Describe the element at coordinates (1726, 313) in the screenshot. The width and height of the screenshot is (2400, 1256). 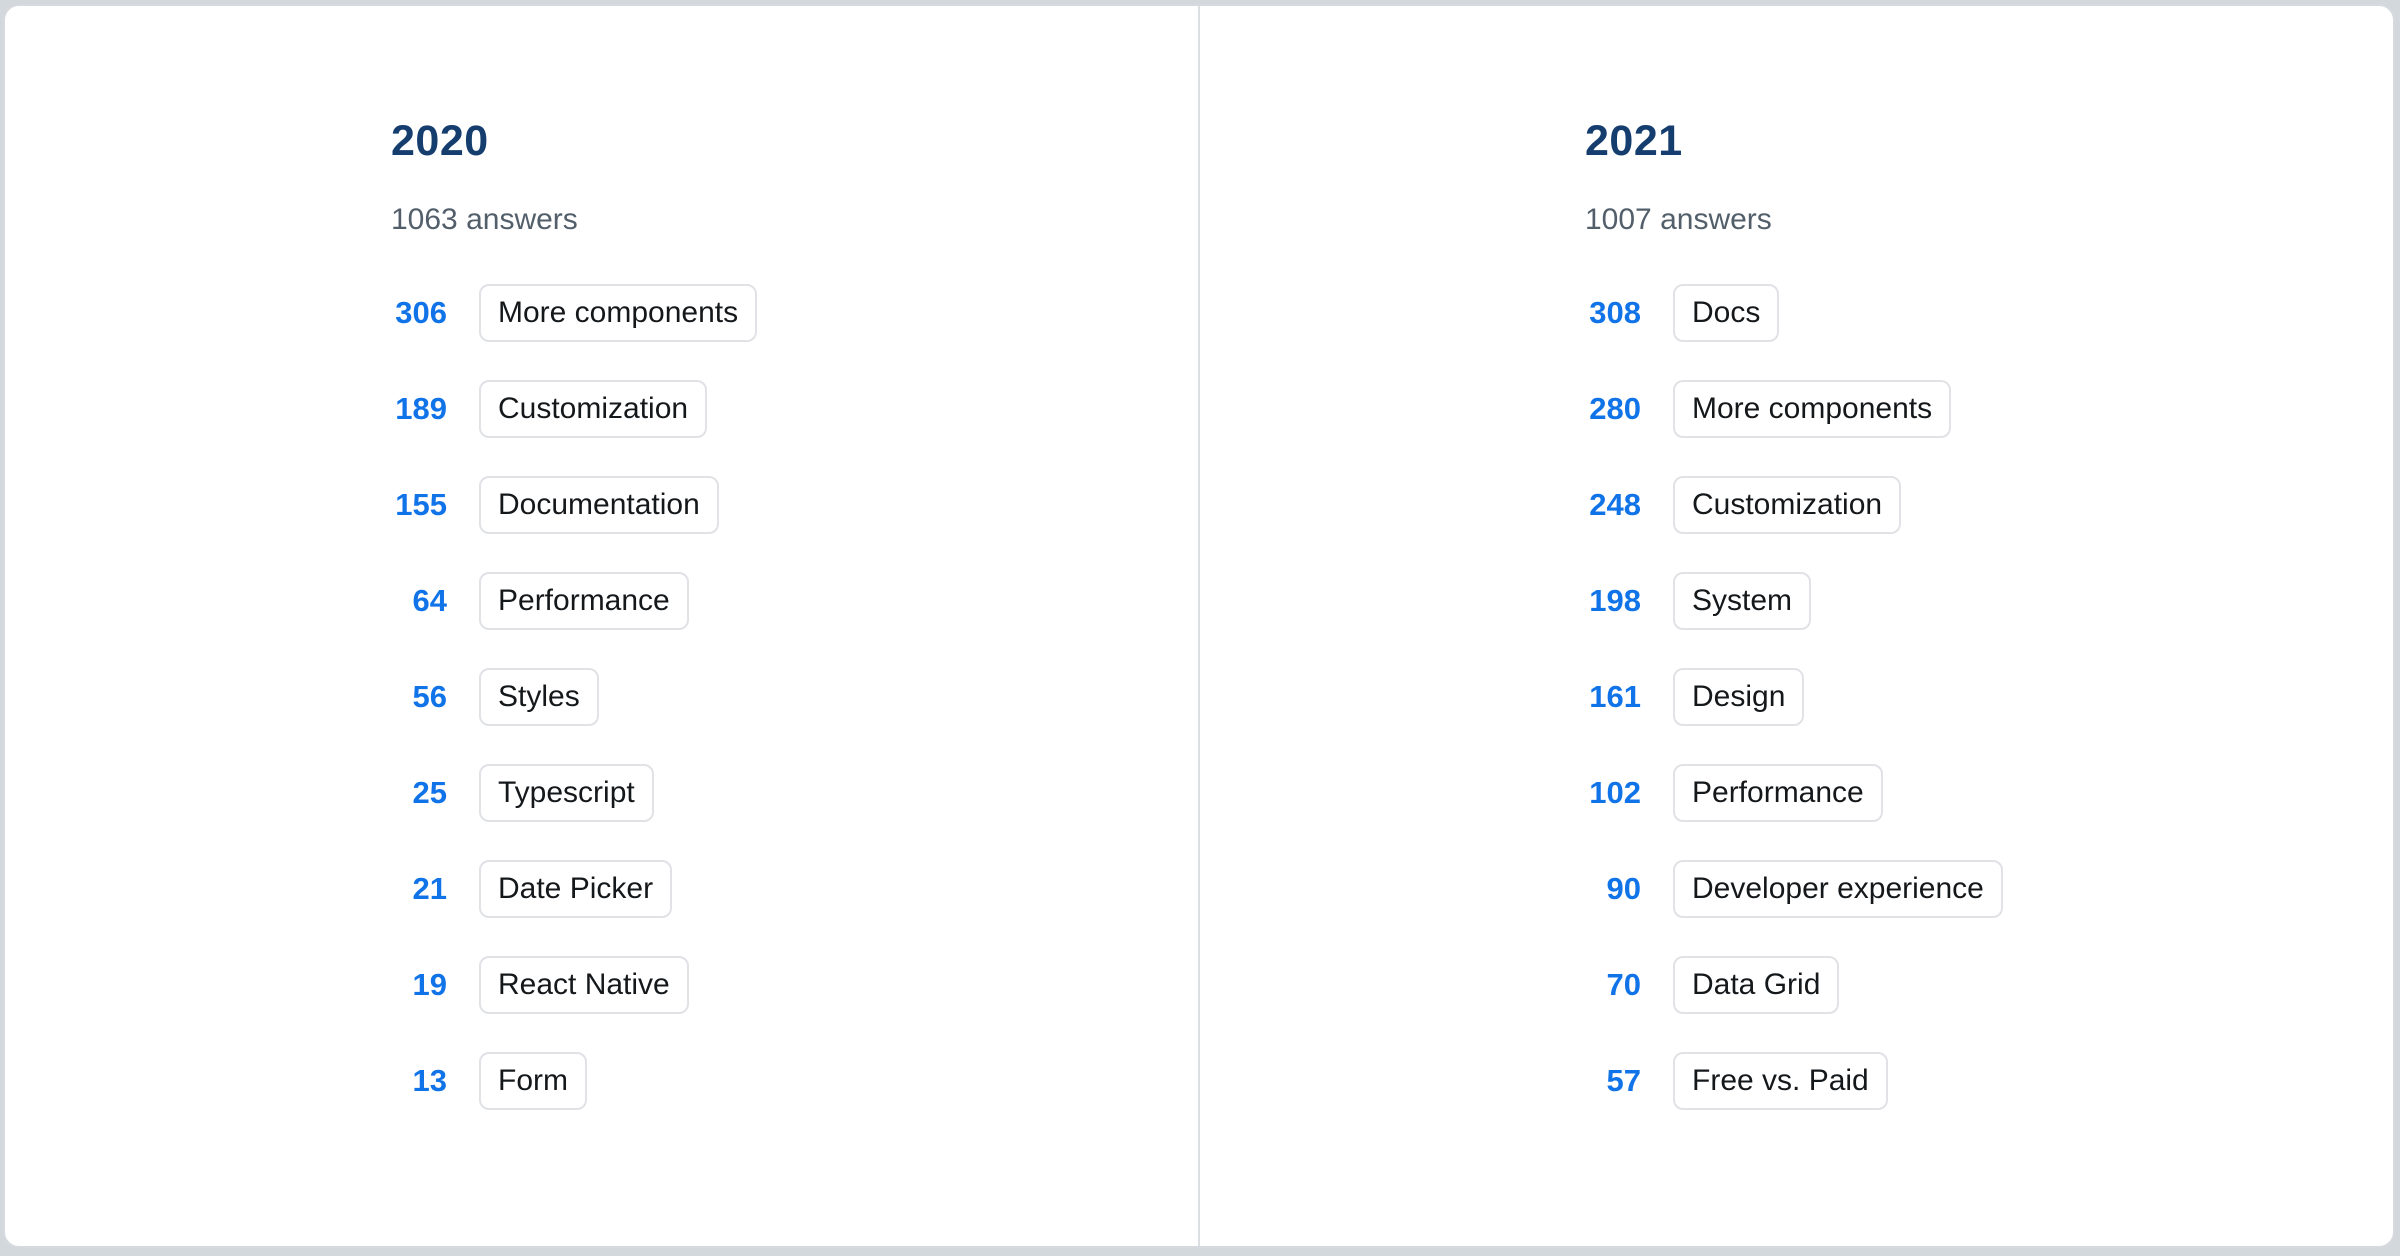
I see `answer-chip: Docs` at that location.